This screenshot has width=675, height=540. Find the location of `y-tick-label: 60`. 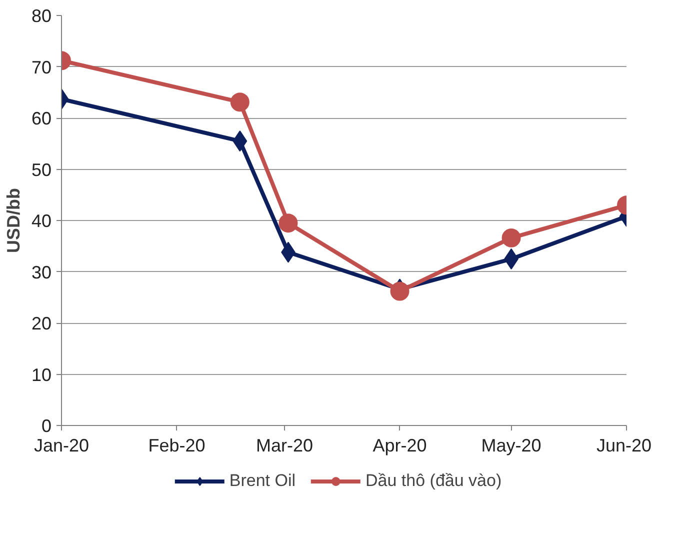

y-tick-label: 60 is located at coordinates (41, 118).